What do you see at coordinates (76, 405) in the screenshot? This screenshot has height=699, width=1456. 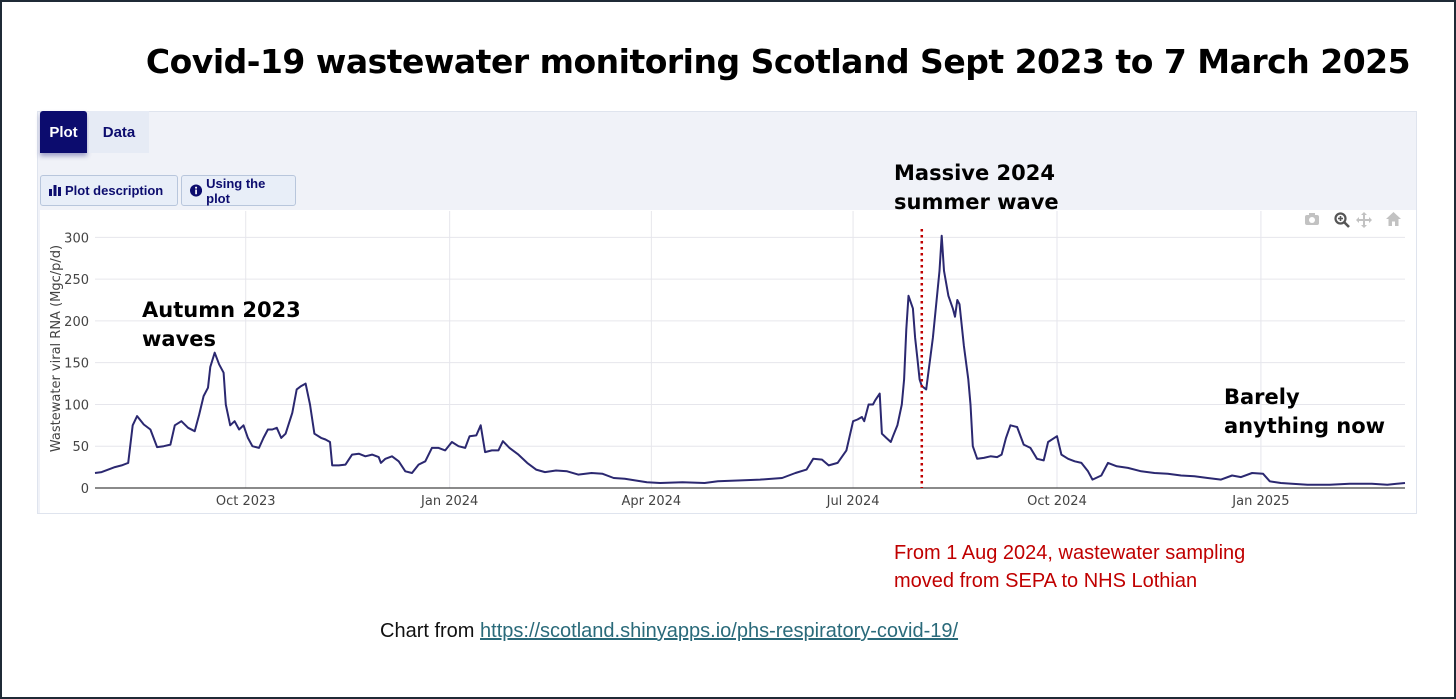 I see `y-tick-label: 100` at bounding box center [76, 405].